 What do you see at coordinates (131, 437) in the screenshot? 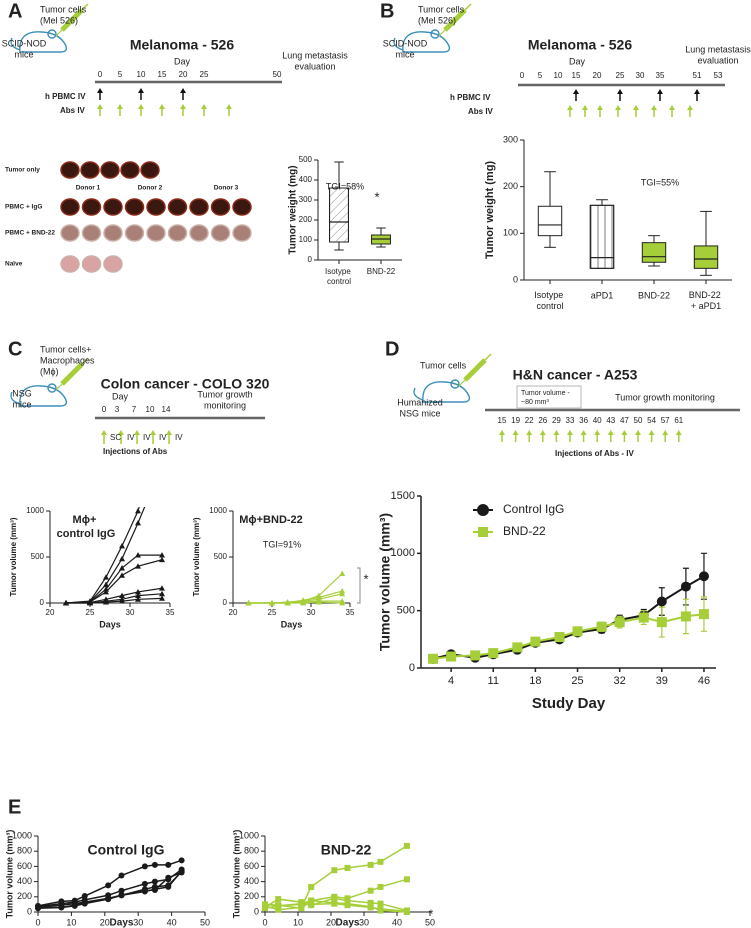
I see `route-label: IV` at bounding box center [131, 437].